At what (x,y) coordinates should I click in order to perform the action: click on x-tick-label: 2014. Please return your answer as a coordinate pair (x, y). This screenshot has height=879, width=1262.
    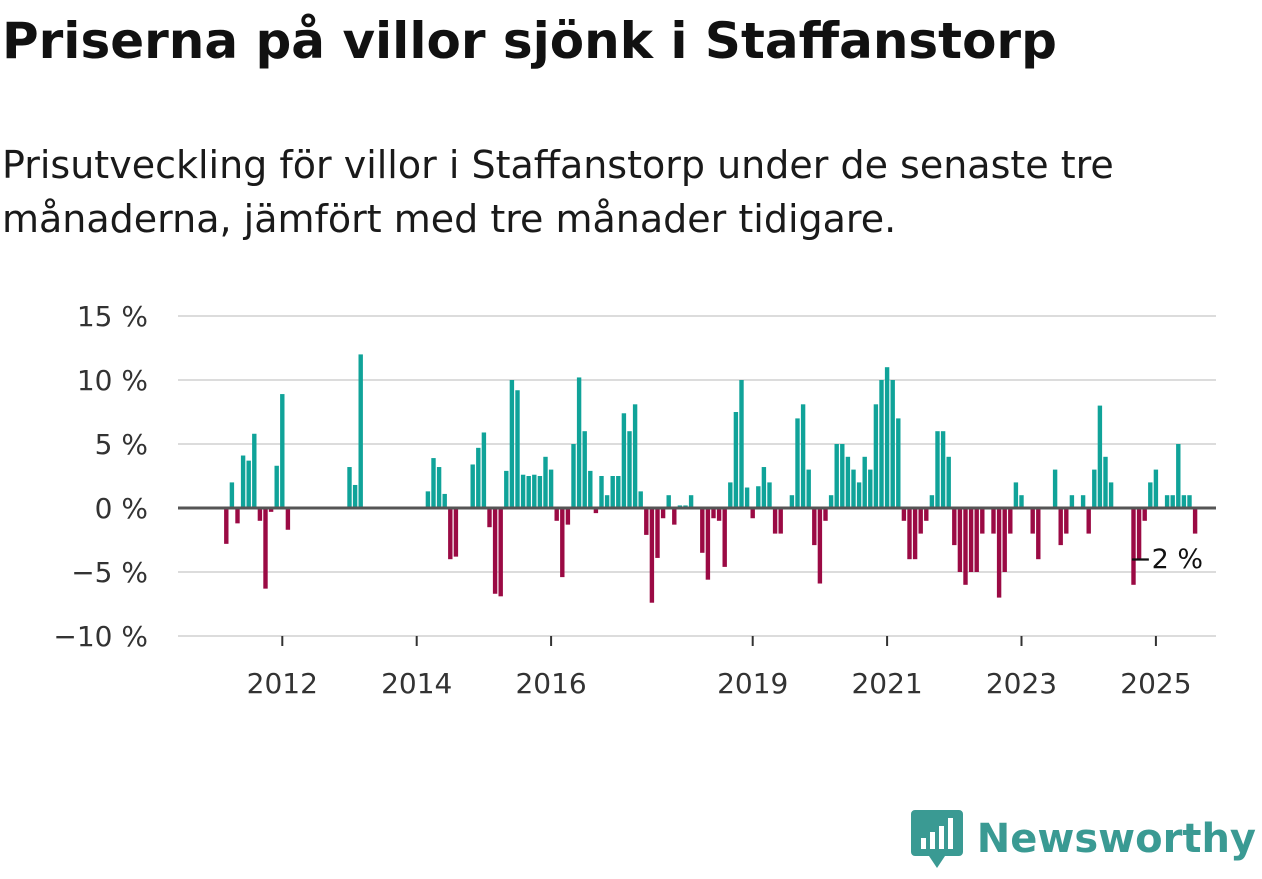
    Looking at the image, I should click on (416, 683).